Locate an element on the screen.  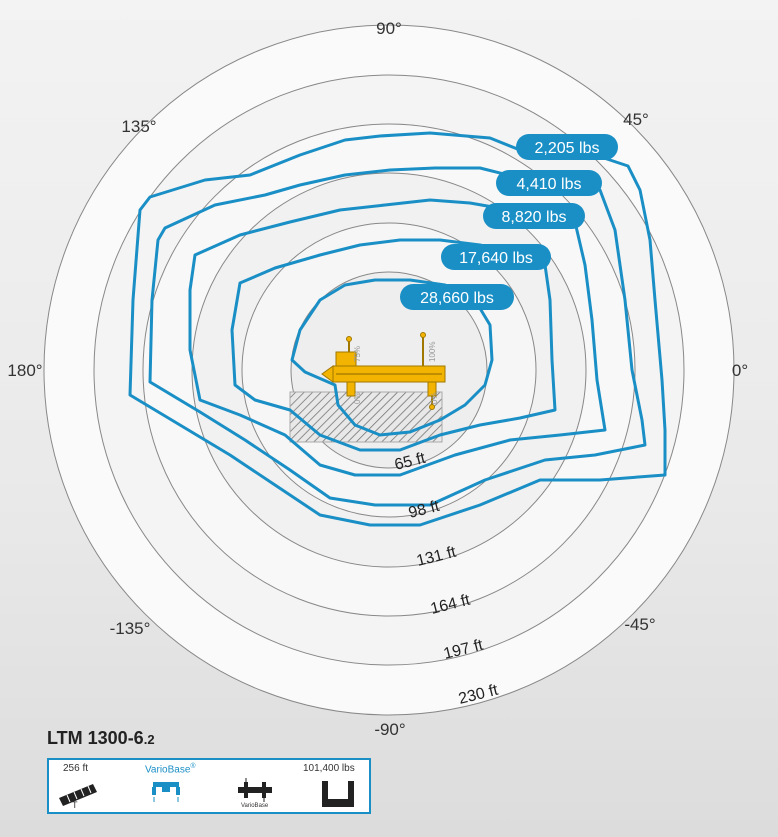
load-pill-8820: 8,820 lbs is located at coordinates (534, 216).